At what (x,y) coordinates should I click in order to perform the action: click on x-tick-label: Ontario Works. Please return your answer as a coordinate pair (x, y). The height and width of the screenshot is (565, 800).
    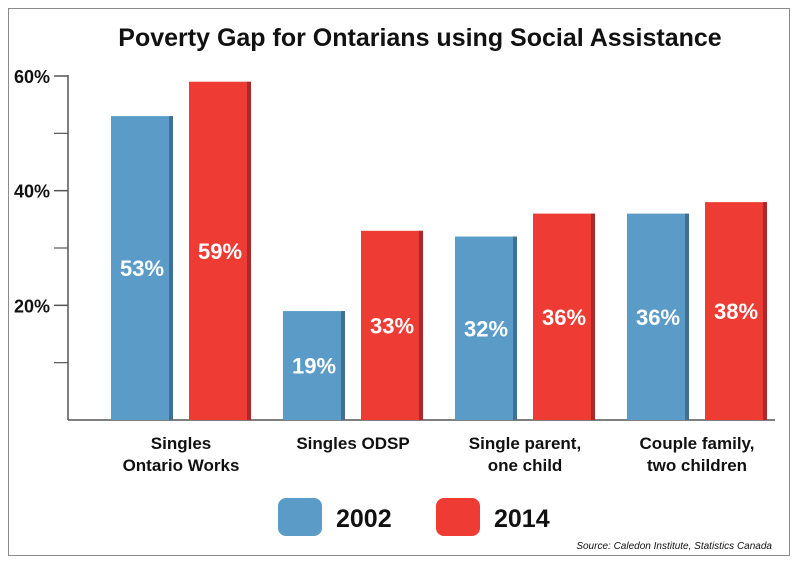
    Looking at the image, I should click on (181, 465).